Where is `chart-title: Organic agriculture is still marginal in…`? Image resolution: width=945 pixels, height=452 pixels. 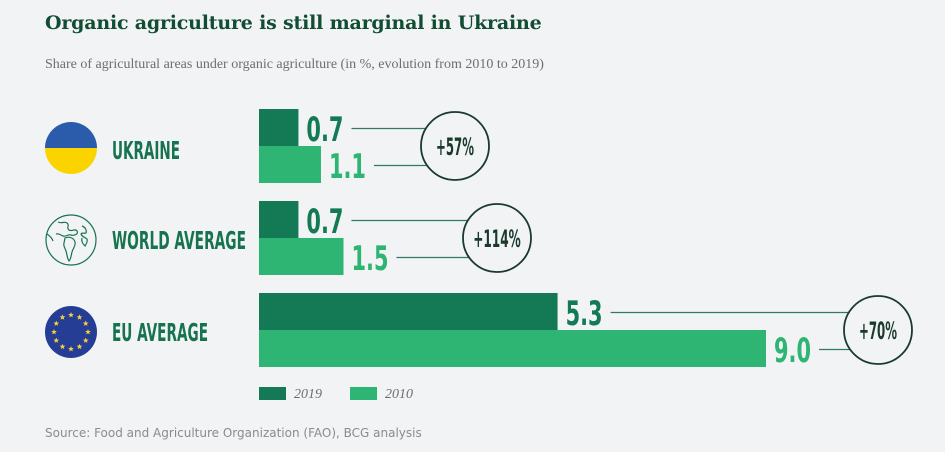 chart-title: Organic agriculture is still marginal in… is located at coordinates (293, 23).